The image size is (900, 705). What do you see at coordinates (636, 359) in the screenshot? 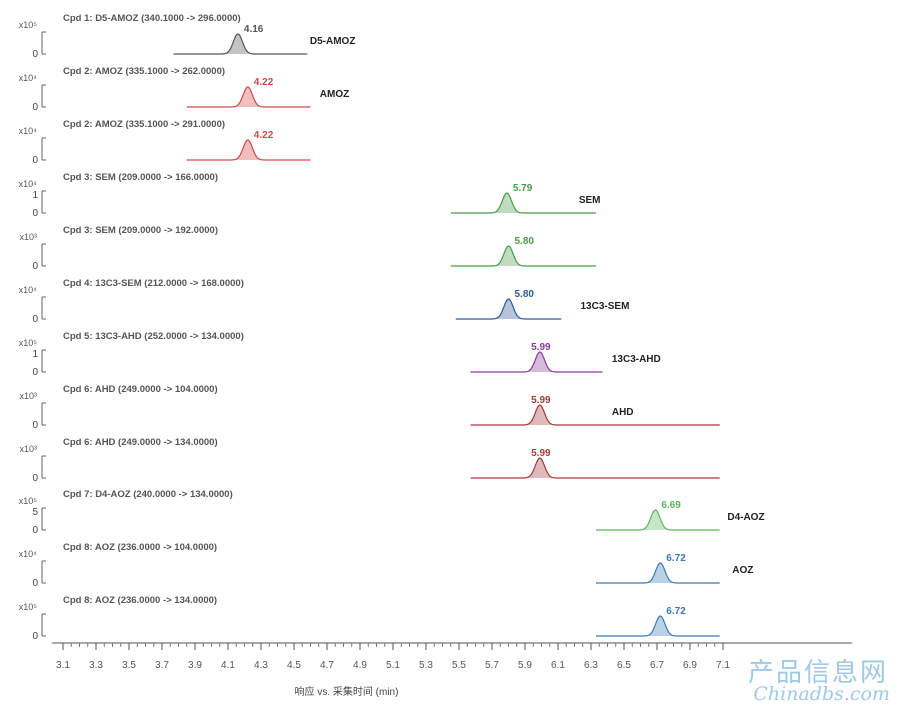
I see `compound-label: 13C3-AHD` at bounding box center [636, 359].